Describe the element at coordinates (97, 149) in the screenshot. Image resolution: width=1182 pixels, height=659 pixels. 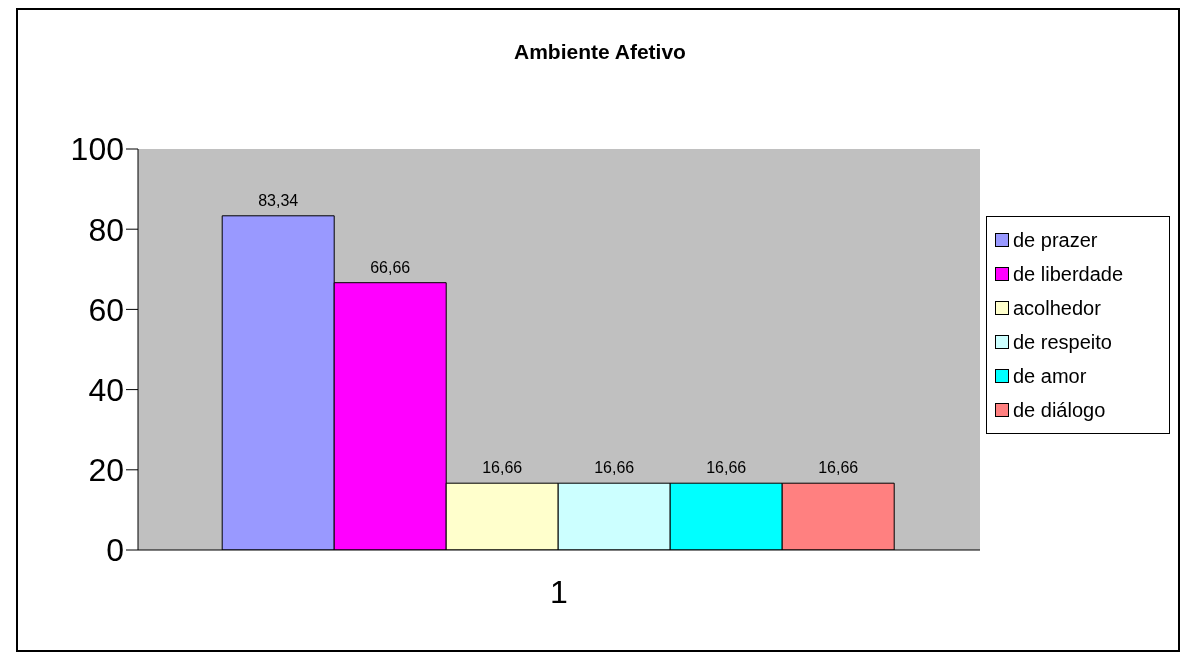
I see `y-tick-label: 100` at that location.